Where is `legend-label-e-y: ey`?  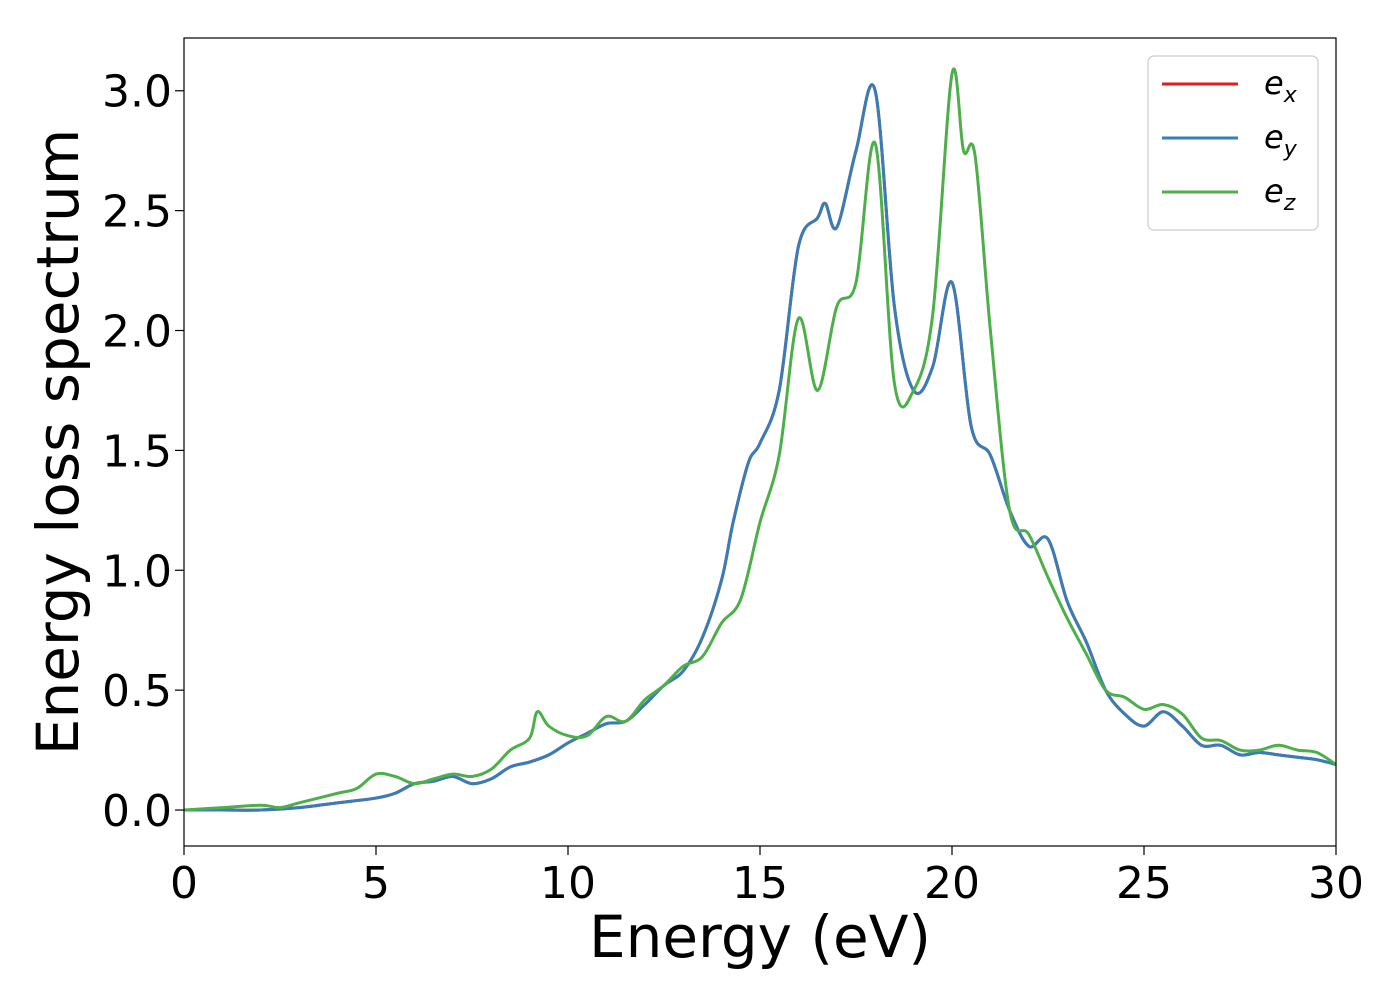 legend-label-e-y: ey is located at coordinates (1281, 140).